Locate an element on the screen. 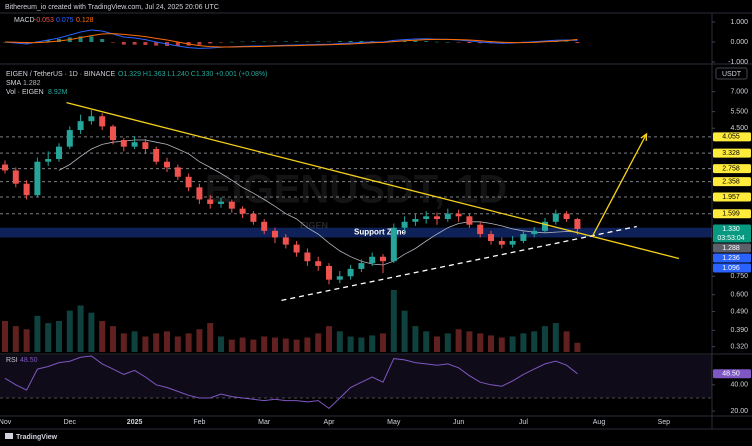 The height and width of the screenshot is (446, 752). y-tick-label: 0.750 is located at coordinates (739, 276).